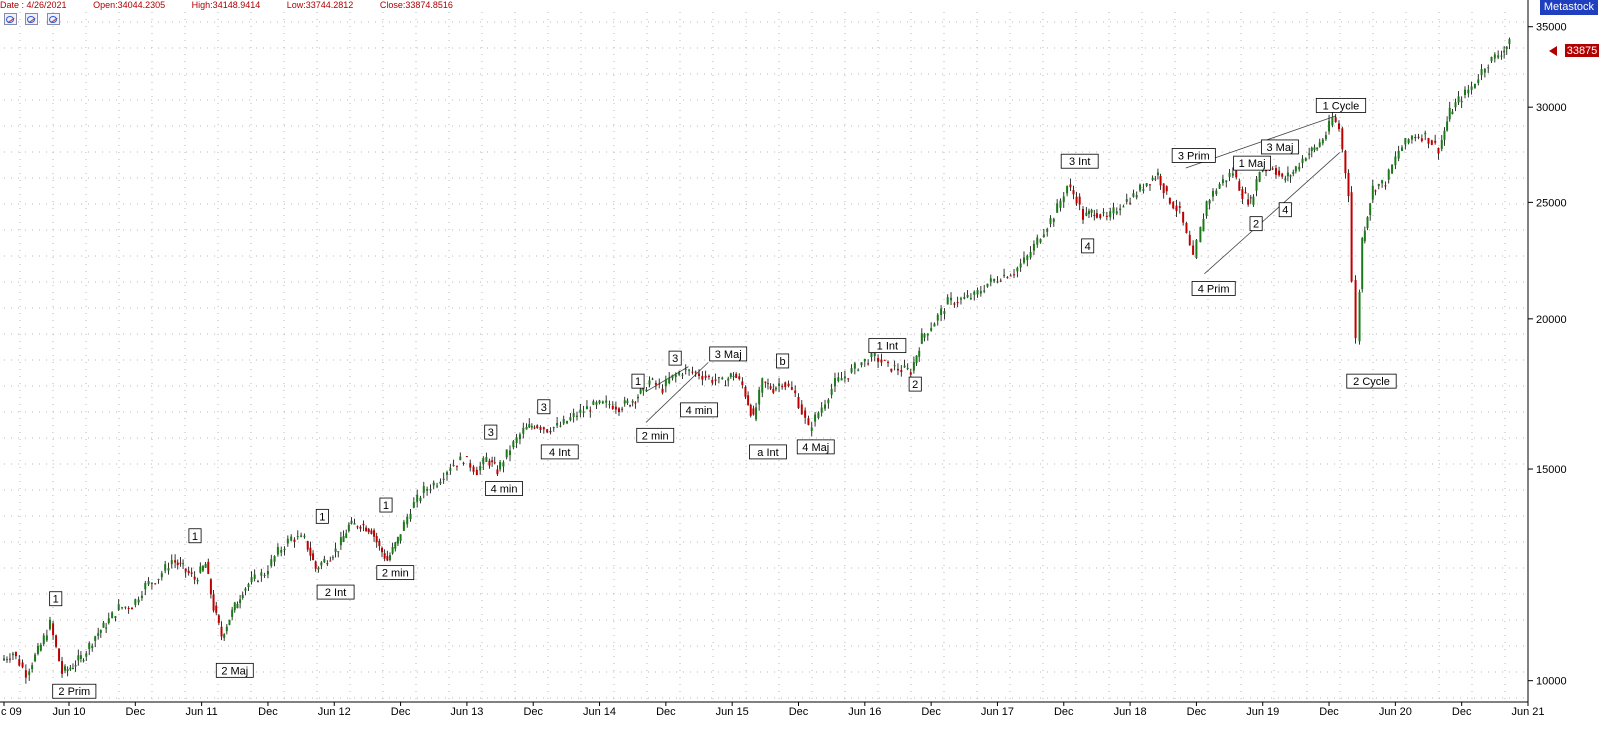  I want to click on overlay-tool-icon, so click(32, 19).